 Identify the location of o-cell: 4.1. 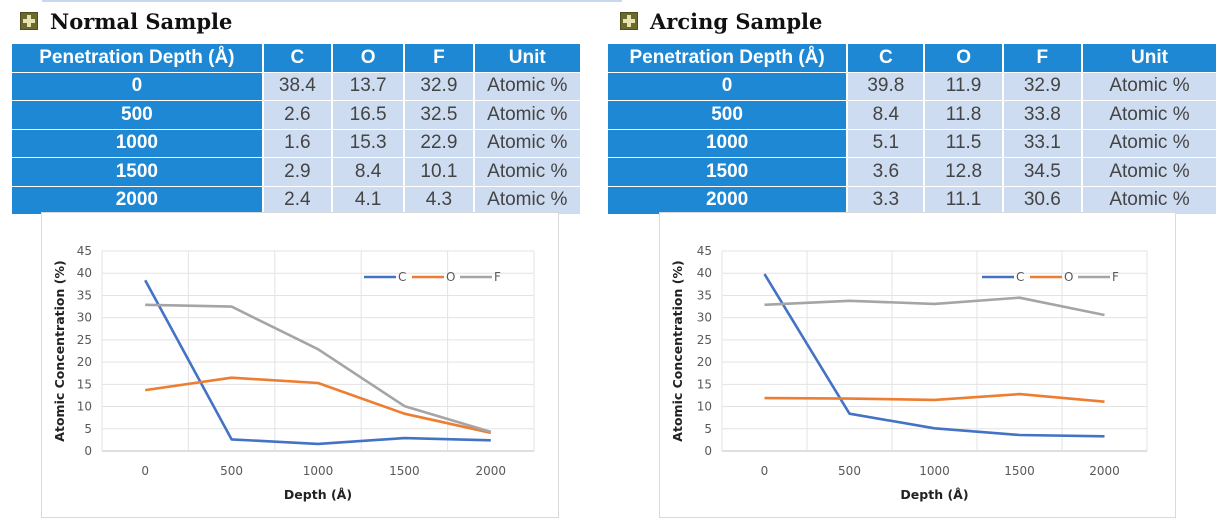
(368, 200).